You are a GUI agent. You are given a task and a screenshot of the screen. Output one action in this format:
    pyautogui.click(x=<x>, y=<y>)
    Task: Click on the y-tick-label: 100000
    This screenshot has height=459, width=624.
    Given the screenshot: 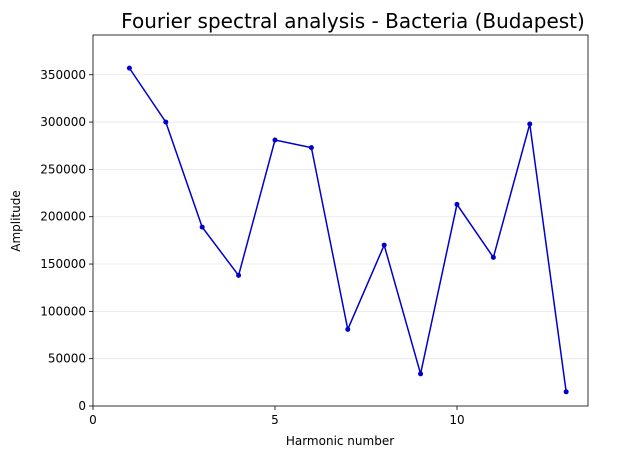 What is the action you would take?
    pyautogui.click(x=63, y=311)
    